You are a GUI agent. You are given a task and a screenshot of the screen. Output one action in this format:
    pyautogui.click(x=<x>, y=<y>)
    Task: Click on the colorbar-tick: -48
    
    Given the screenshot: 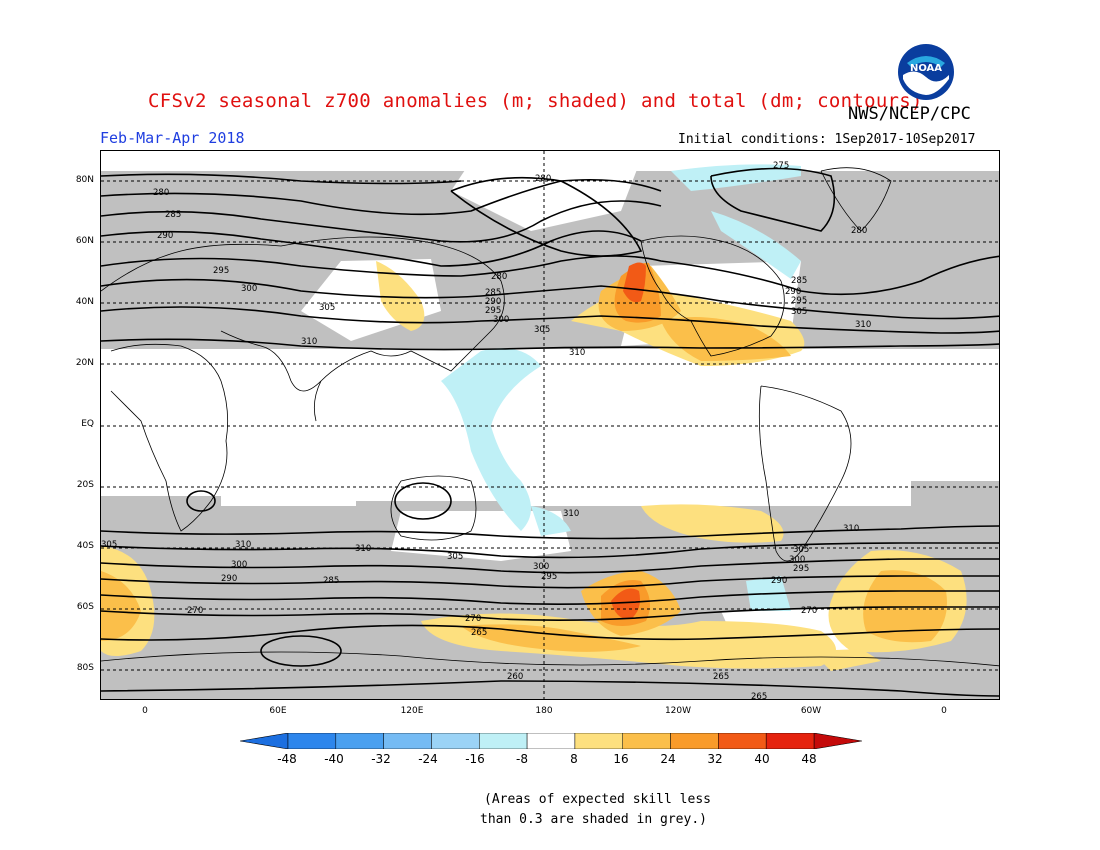 What is the action you would take?
    pyautogui.click(x=287, y=759)
    